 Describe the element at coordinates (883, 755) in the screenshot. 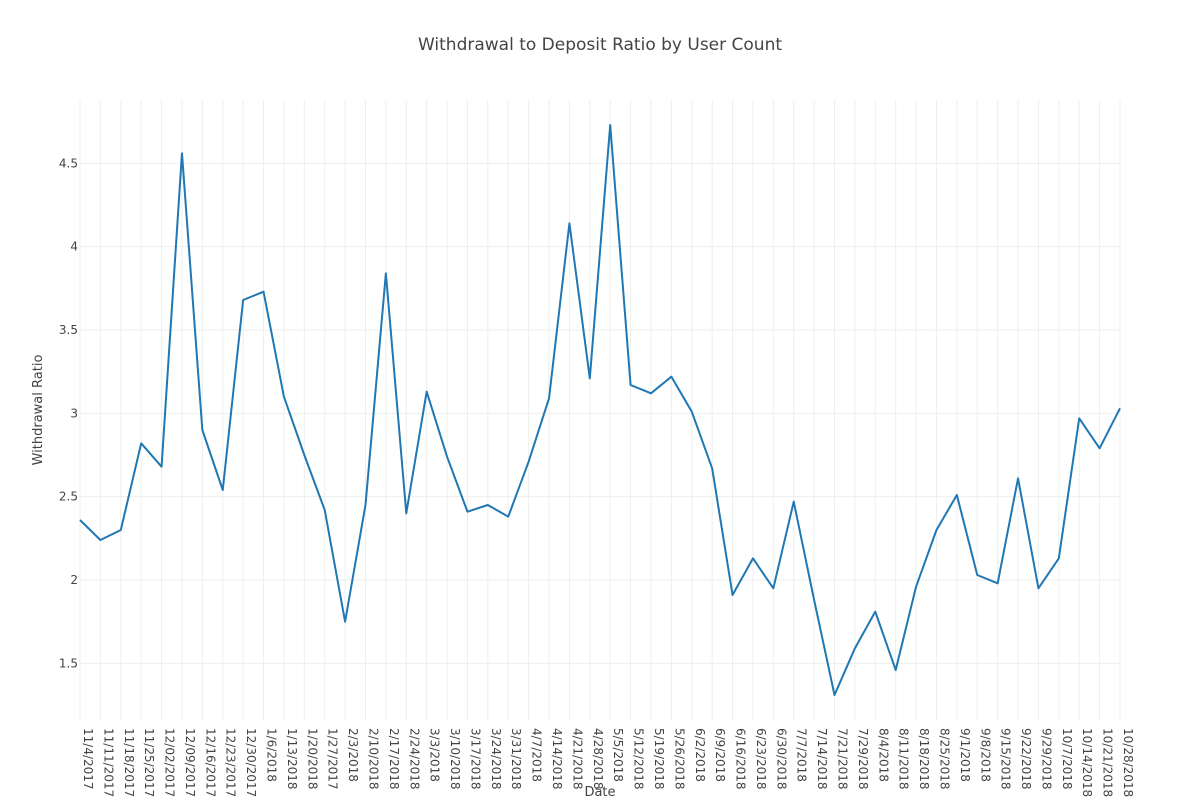

I see `x-tick-label: 8/4/2018` at that location.